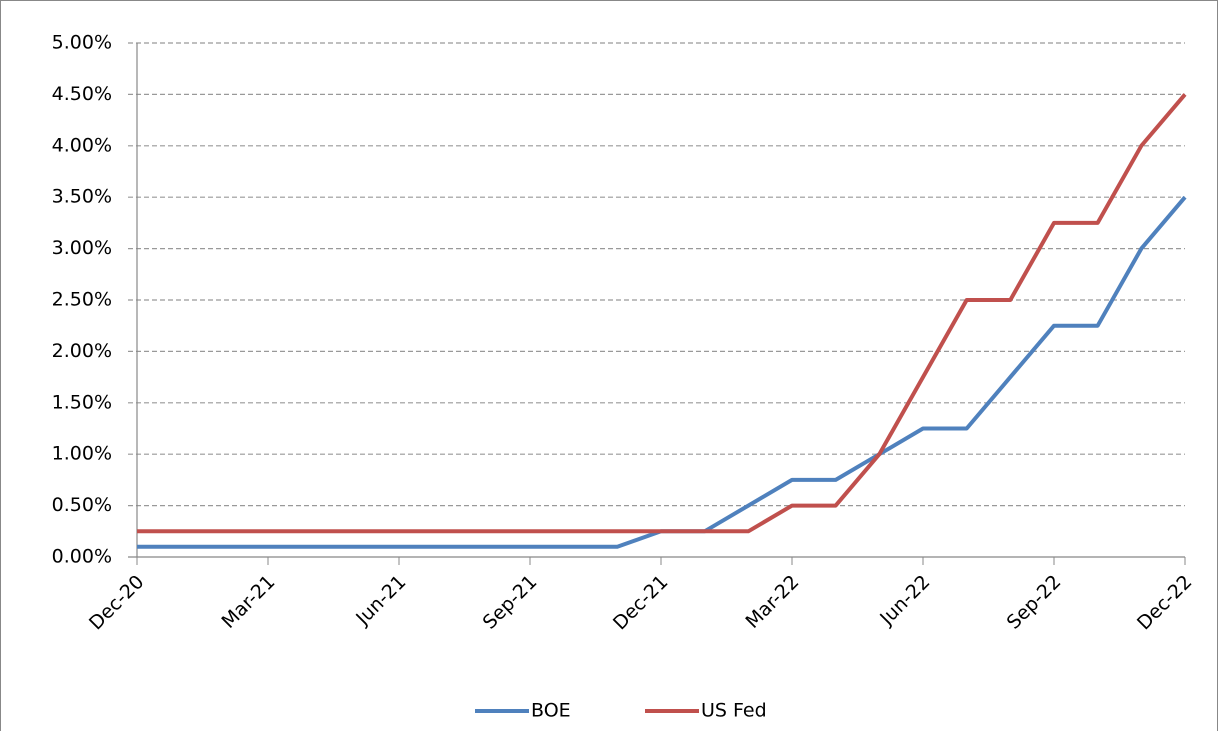  Describe the element at coordinates (82, 248) in the screenshot. I see `y-tick-label: 3.00%` at that location.